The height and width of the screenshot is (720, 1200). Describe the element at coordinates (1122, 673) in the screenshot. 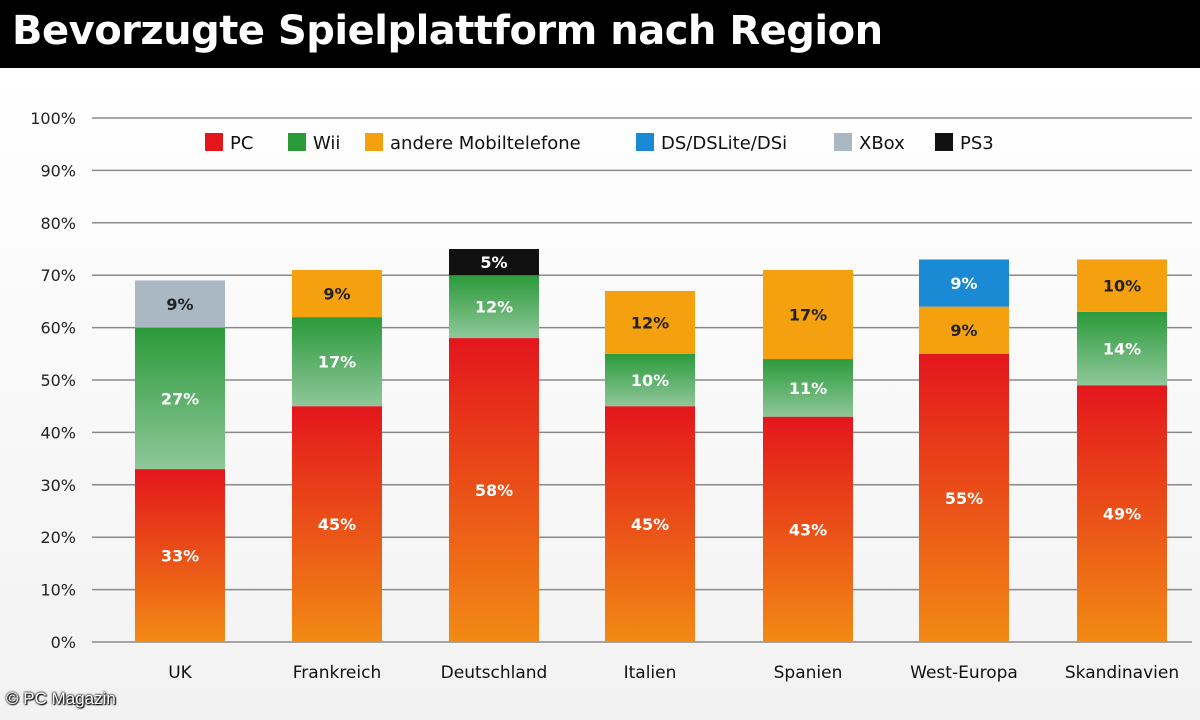

I see `x-tick-label: Skandinavien` at that location.